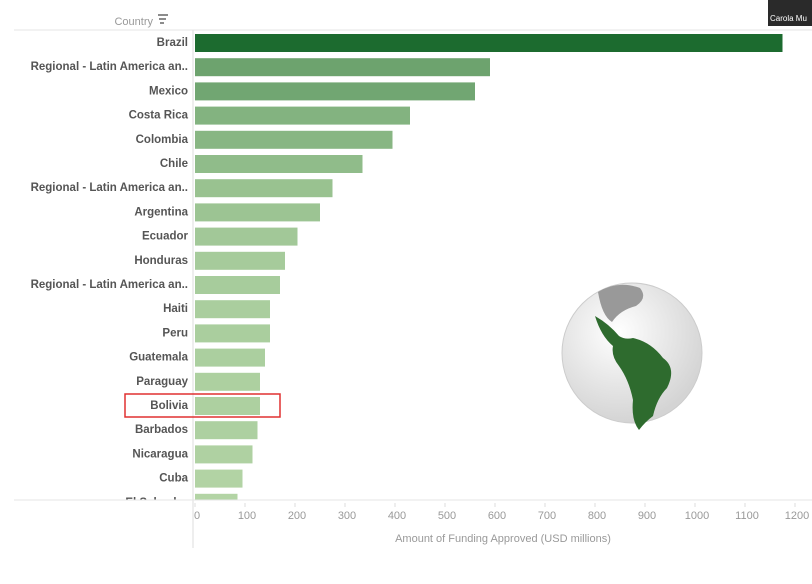  What do you see at coordinates (169, 406) in the screenshot?
I see `y-tick-label: Bolivia` at bounding box center [169, 406].